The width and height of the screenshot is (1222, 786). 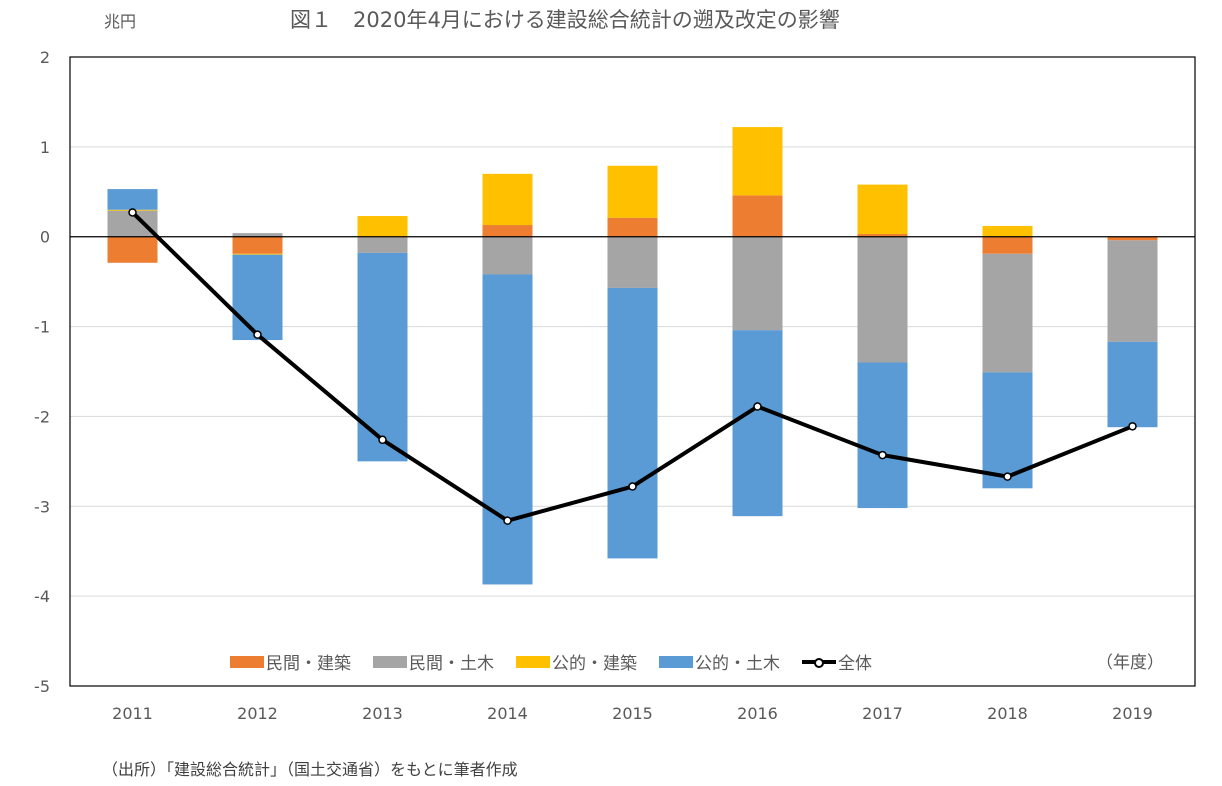 What do you see at coordinates (120, 21) in the screenshot?
I see `y-axis-unit-label: 兆円` at bounding box center [120, 21].